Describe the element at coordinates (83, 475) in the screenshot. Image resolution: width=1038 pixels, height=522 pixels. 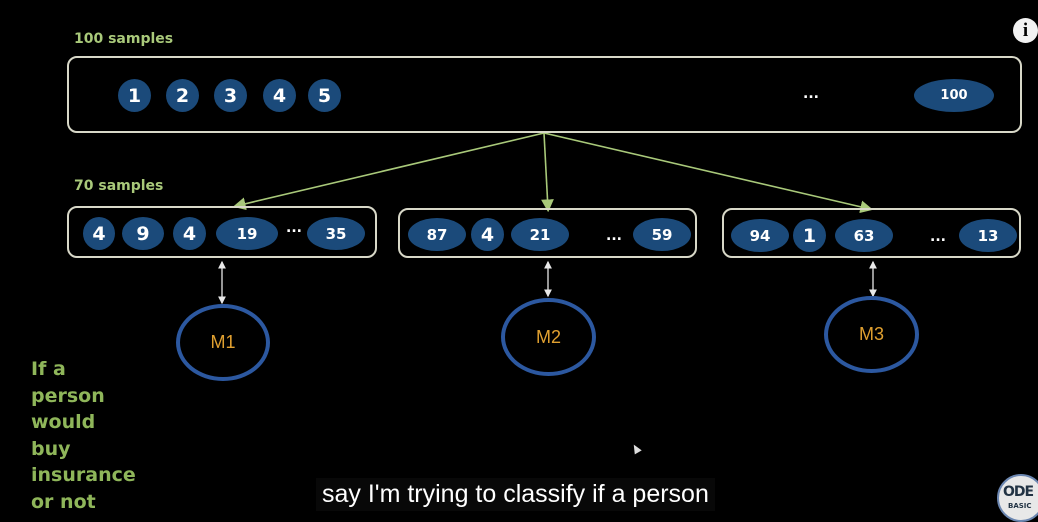
I see `side-text-line: insurance` at that location.